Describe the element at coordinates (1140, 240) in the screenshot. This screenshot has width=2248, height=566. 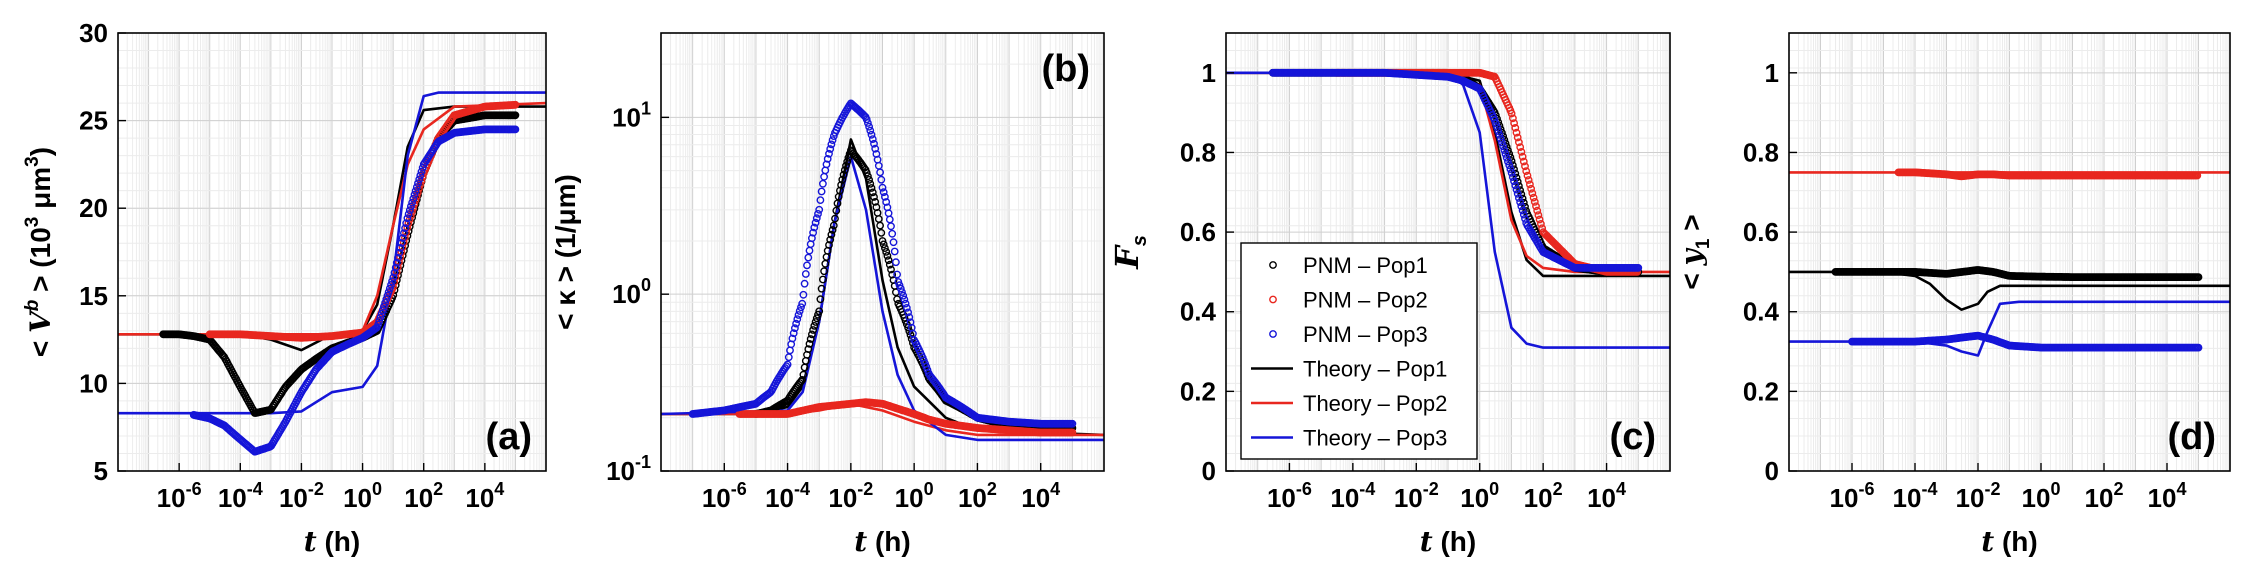
I see `y-label-sub: s` at that location.